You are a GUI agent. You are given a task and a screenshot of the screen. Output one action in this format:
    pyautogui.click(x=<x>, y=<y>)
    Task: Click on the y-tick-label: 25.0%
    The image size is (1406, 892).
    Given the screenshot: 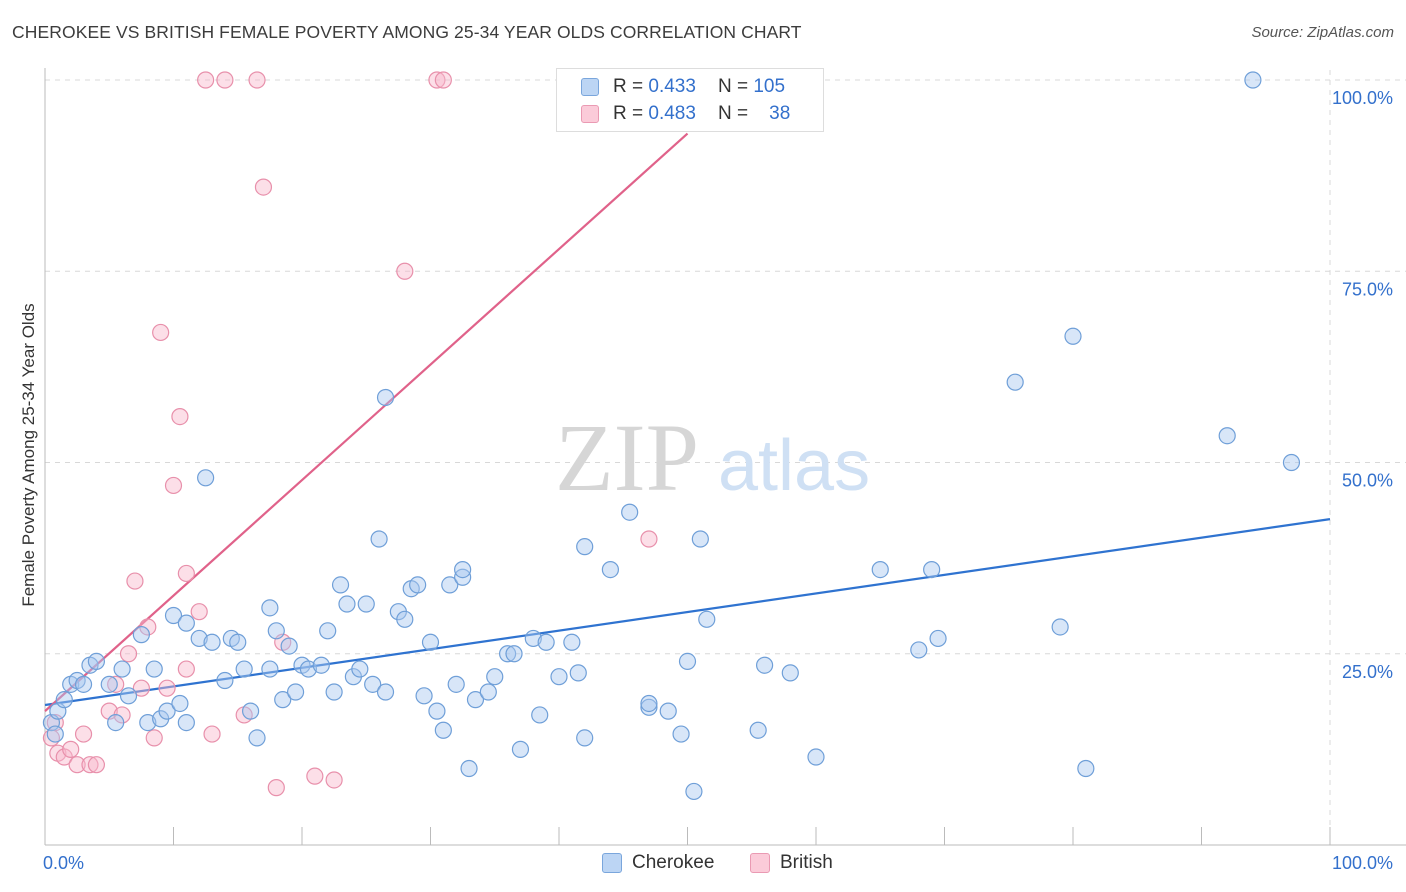 What is the action you would take?
    pyautogui.click(x=1367, y=672)
    